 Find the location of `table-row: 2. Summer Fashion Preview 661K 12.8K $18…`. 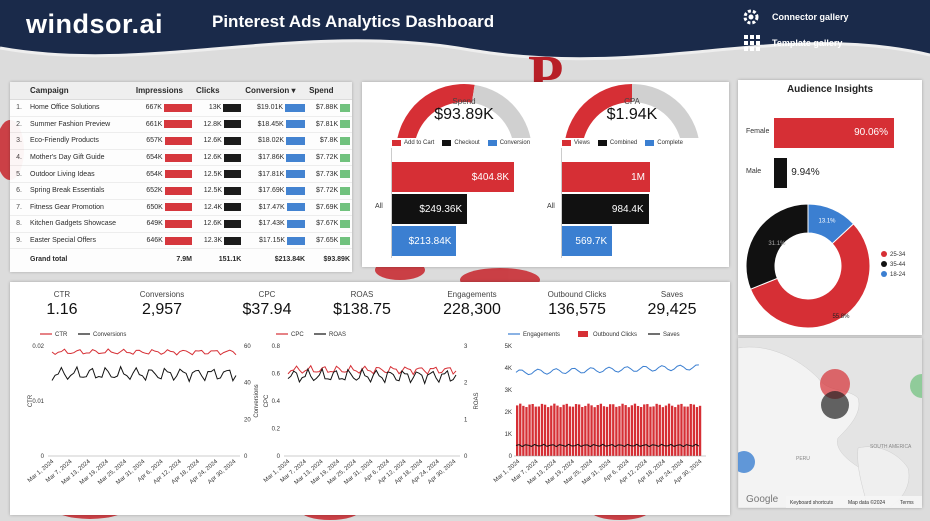

table-row: 2. Summer Fashion Preview 661K 12.8K $18… is located at coordinates (181, 125).